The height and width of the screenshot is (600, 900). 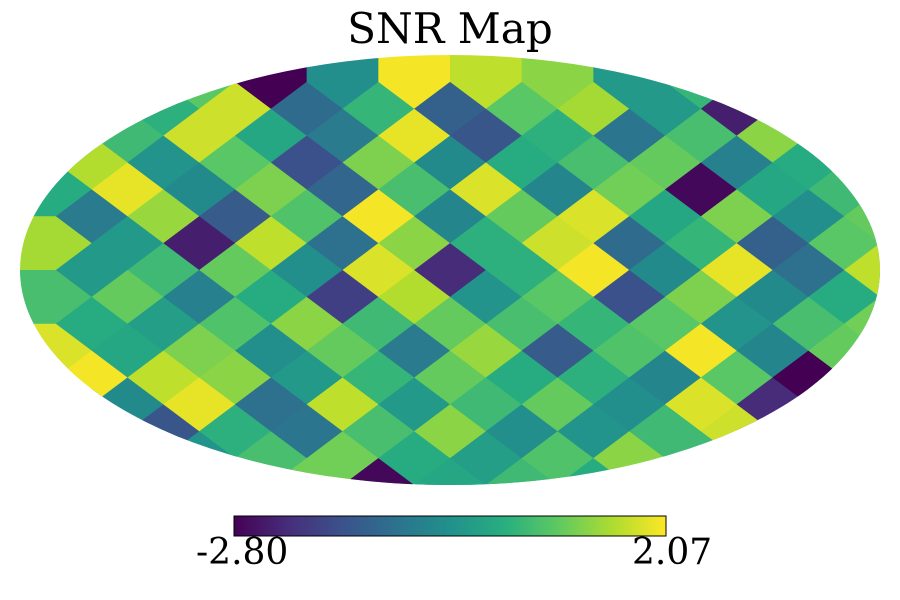 I want to click on colorbar, so click(x=450, y=526).